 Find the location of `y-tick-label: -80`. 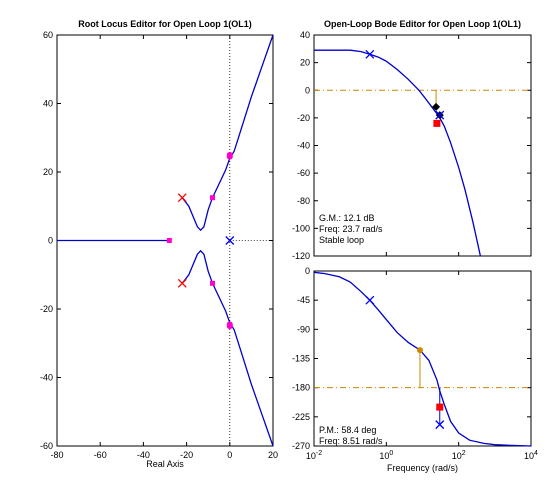

y-tick-label: -80 is located at coordinates (303, 201).